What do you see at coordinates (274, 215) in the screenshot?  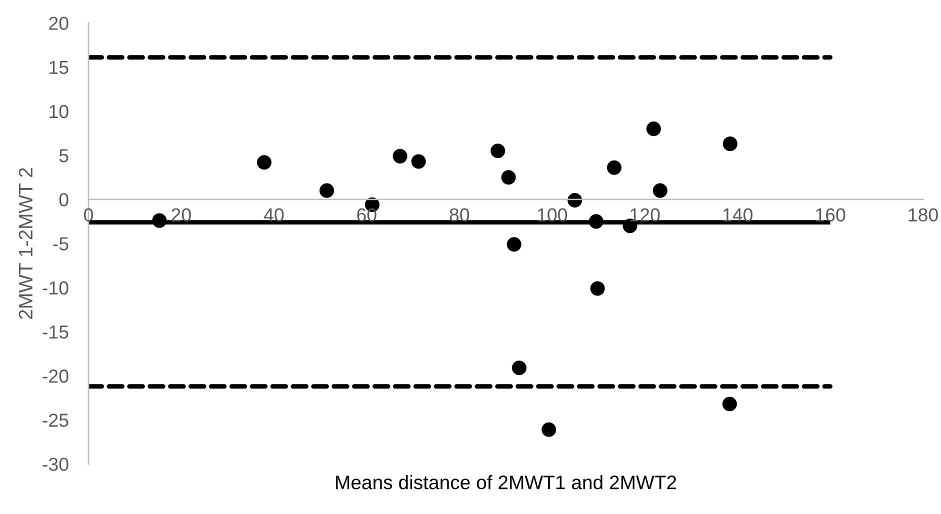 I see `x-tick-label: 40` at bounding box center [274, 215].